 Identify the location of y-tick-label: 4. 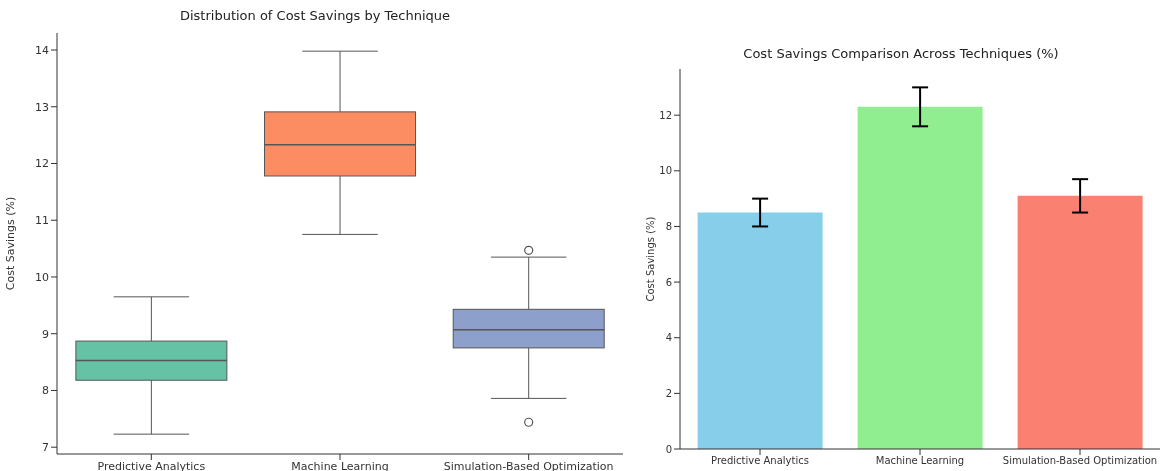
(668, 338).